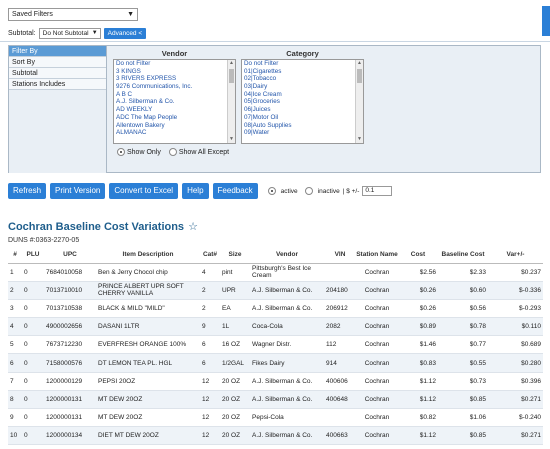  Describe the element at coordinates (33, 255) in the screenshot. I see `column-header: PLU` at that location.